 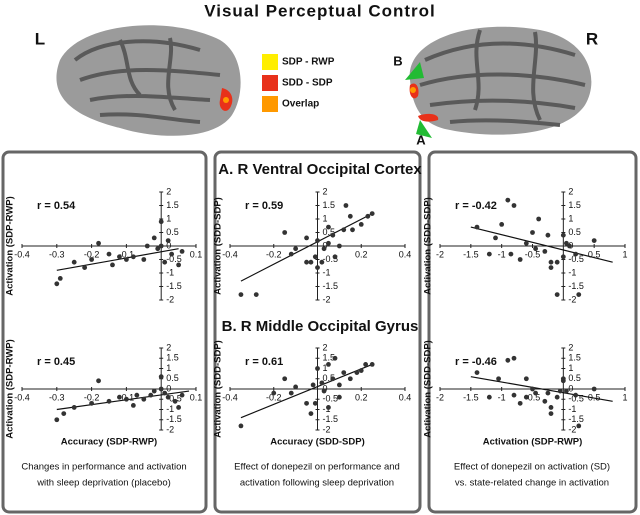 I want to click on r-label: r = 0.54, so click(x=56, y=206).